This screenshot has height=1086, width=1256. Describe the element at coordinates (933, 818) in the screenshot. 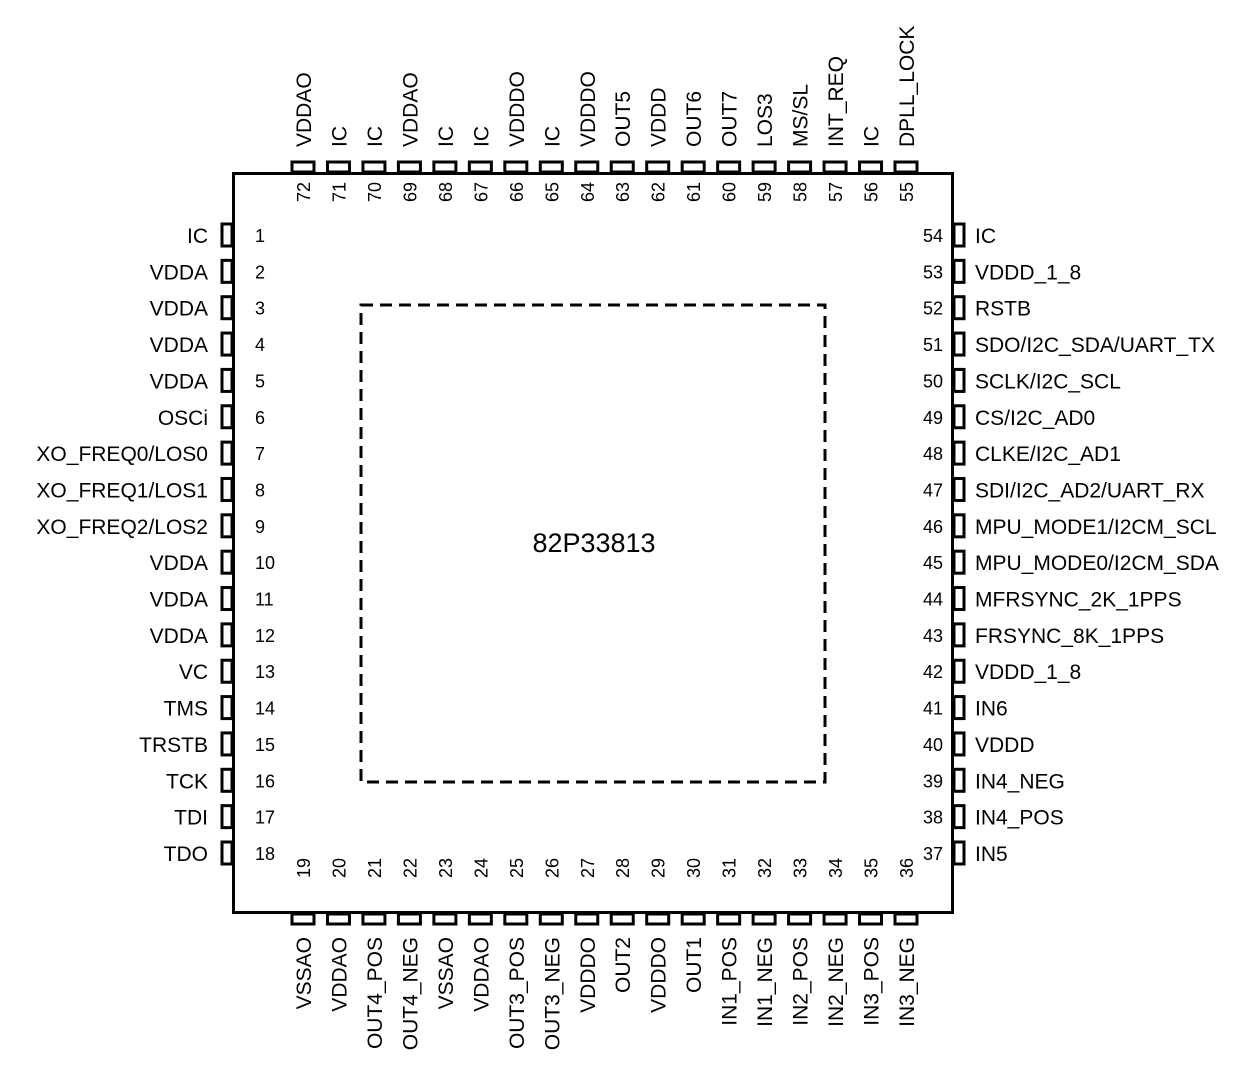

I see `pin-38-number: 38` at that location.